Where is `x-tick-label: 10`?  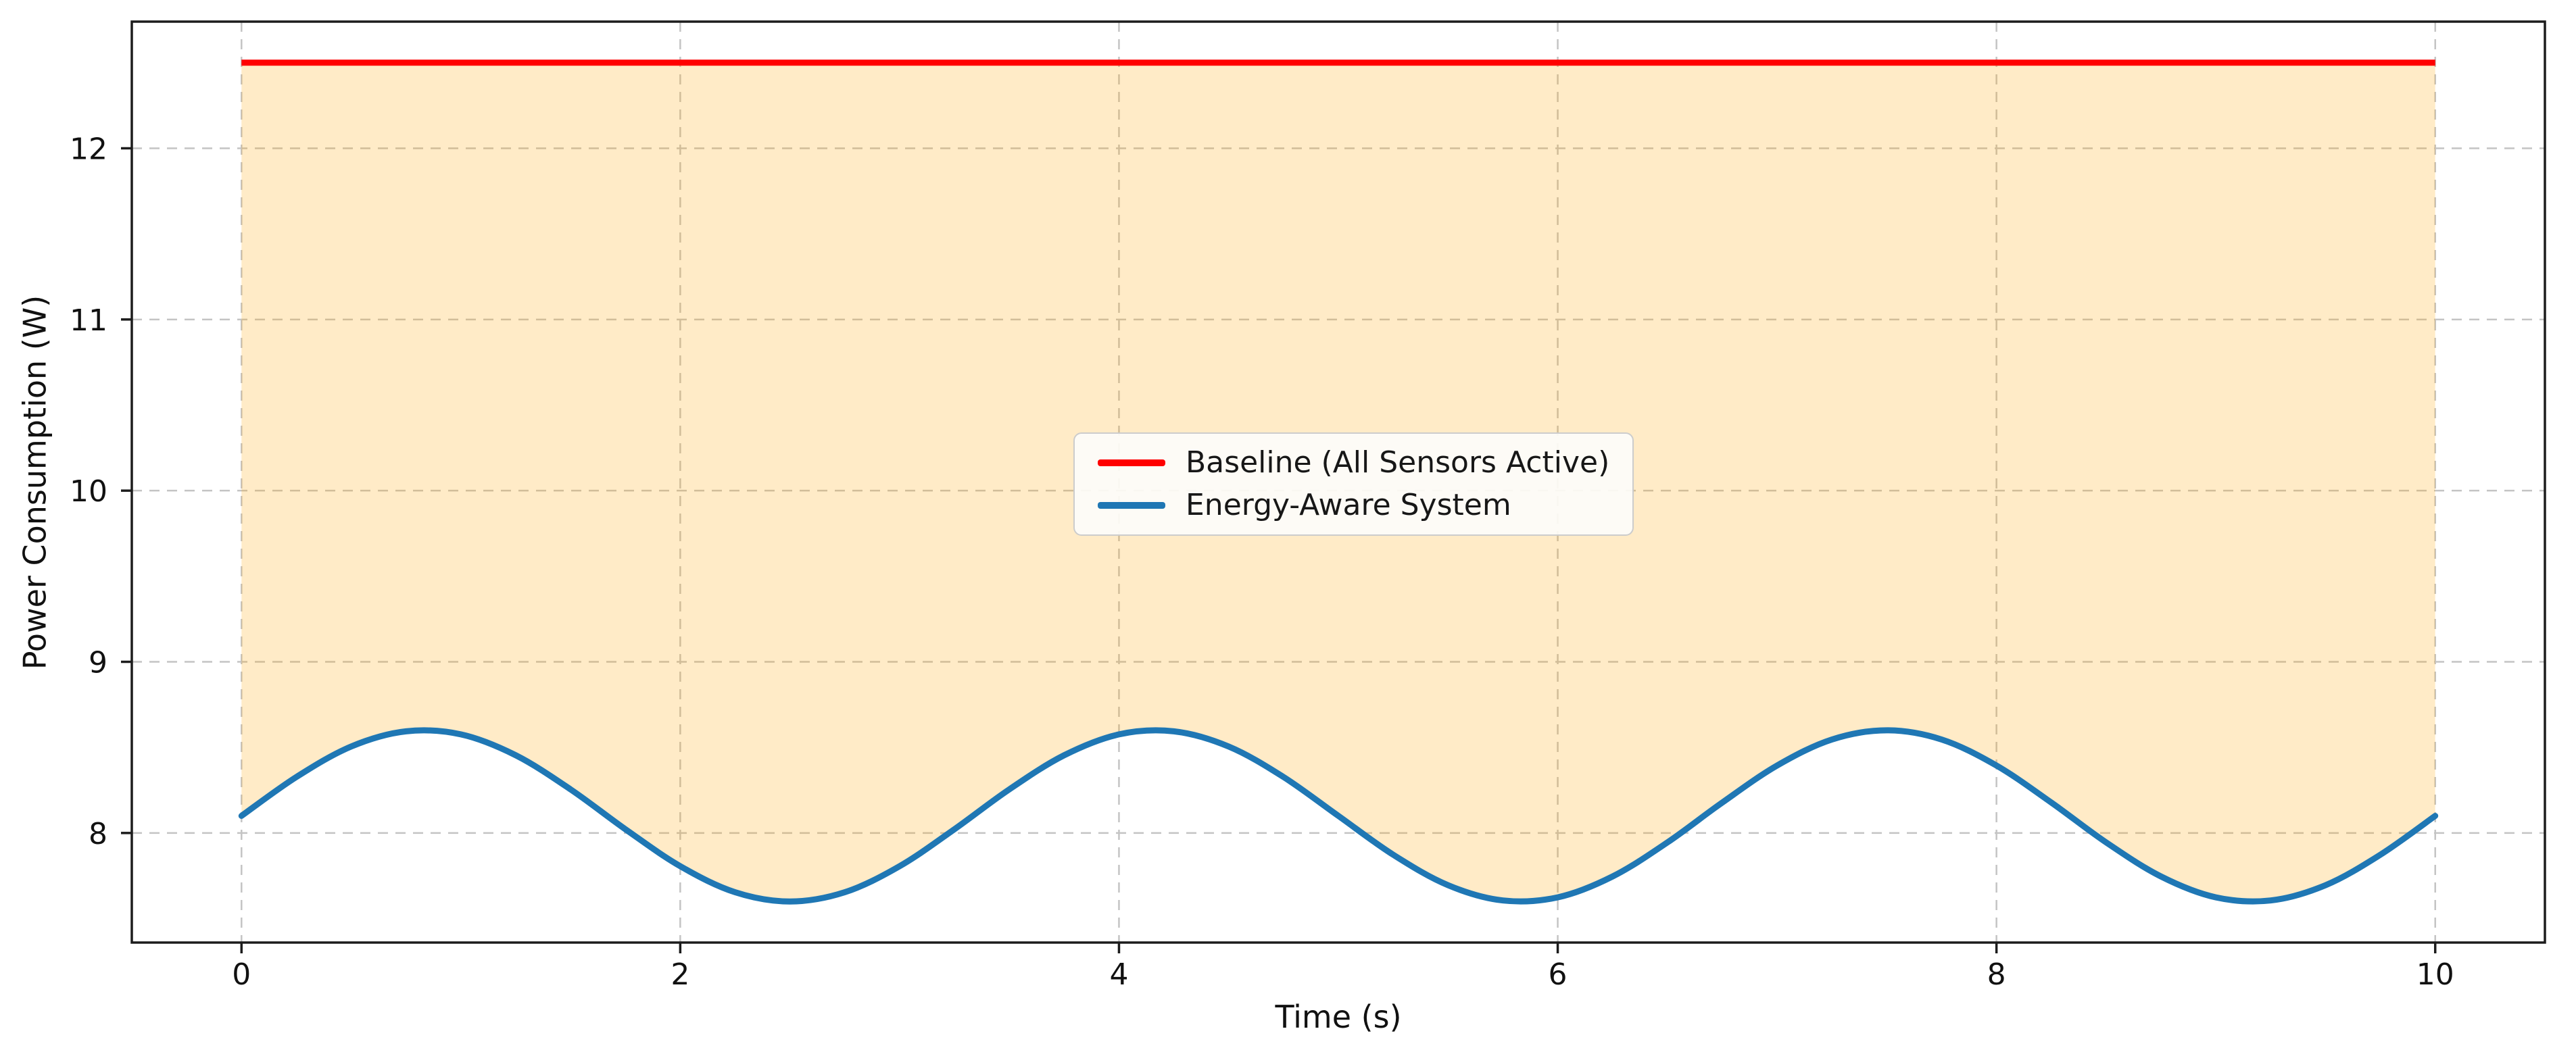
x-tick-label: 10 is located at coordinates (2435, 974).